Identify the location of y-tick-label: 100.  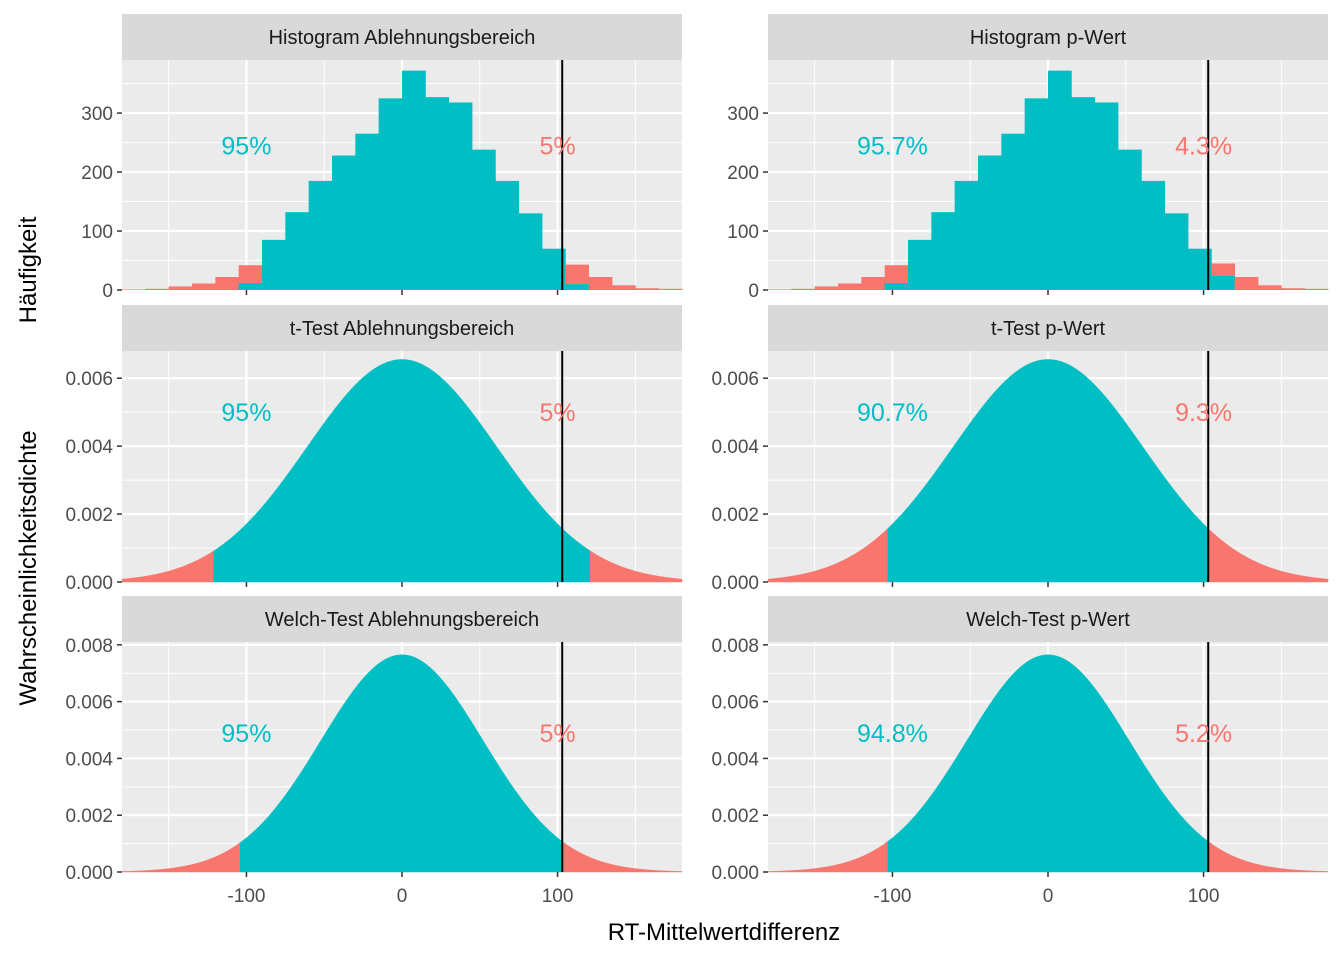
(743, 232).